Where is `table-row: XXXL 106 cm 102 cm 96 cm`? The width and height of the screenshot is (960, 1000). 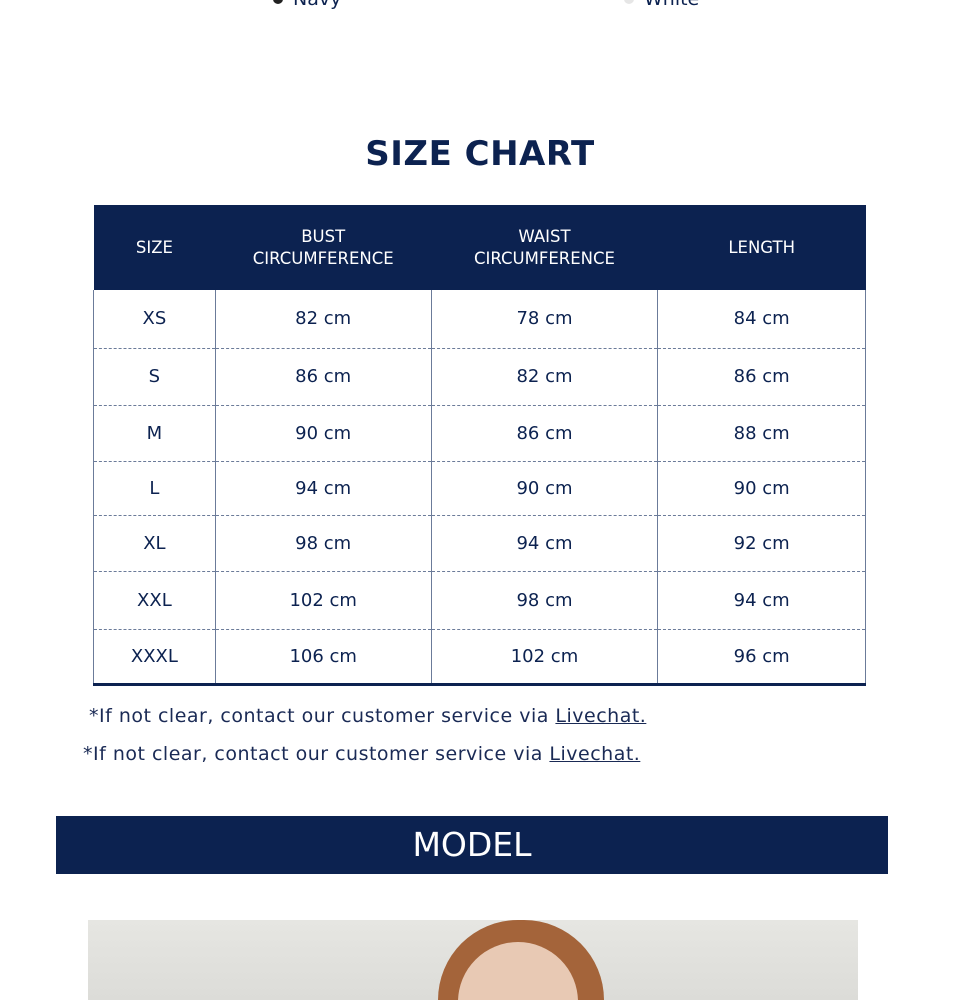 table-row: XXXL 106 cm 102 cm 96 cm is located at coordinates (479, 657).